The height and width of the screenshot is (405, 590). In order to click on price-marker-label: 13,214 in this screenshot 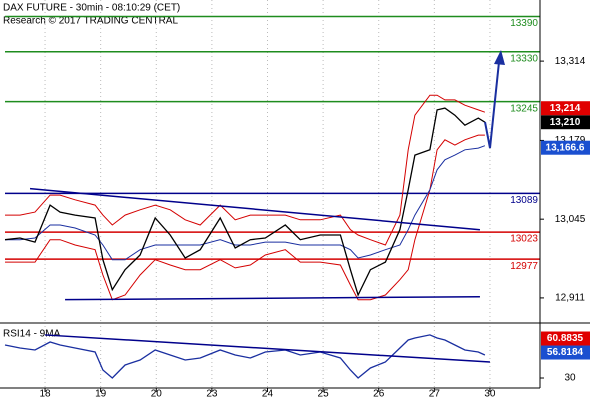, I will do `click(565, 108)`.